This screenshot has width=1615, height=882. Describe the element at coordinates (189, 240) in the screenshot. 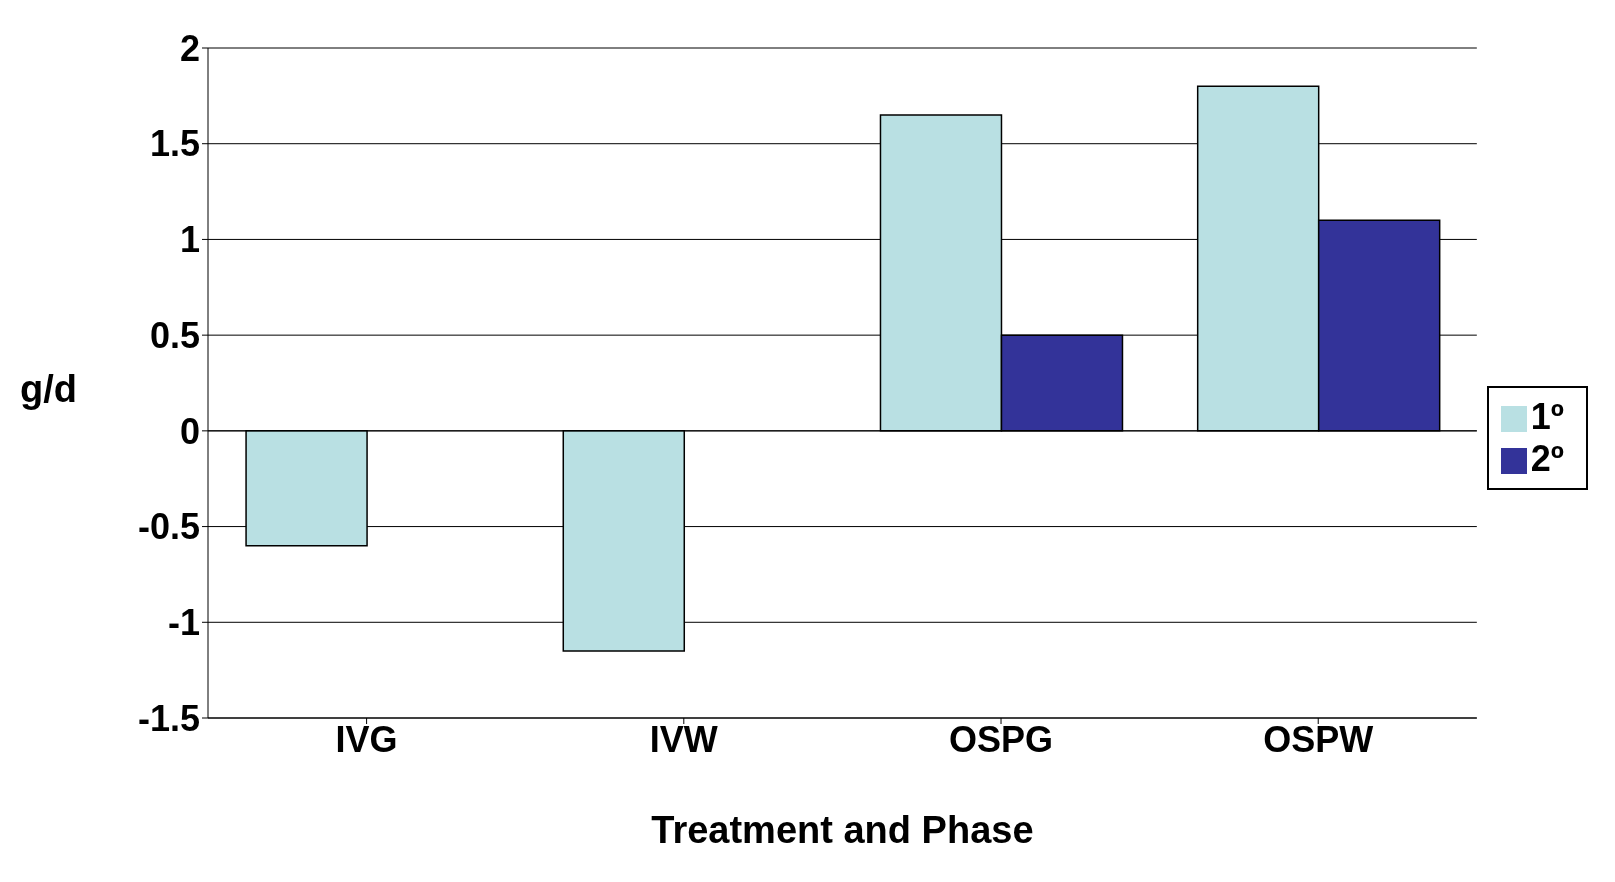

I see `y-tick-label: 1` at that location.